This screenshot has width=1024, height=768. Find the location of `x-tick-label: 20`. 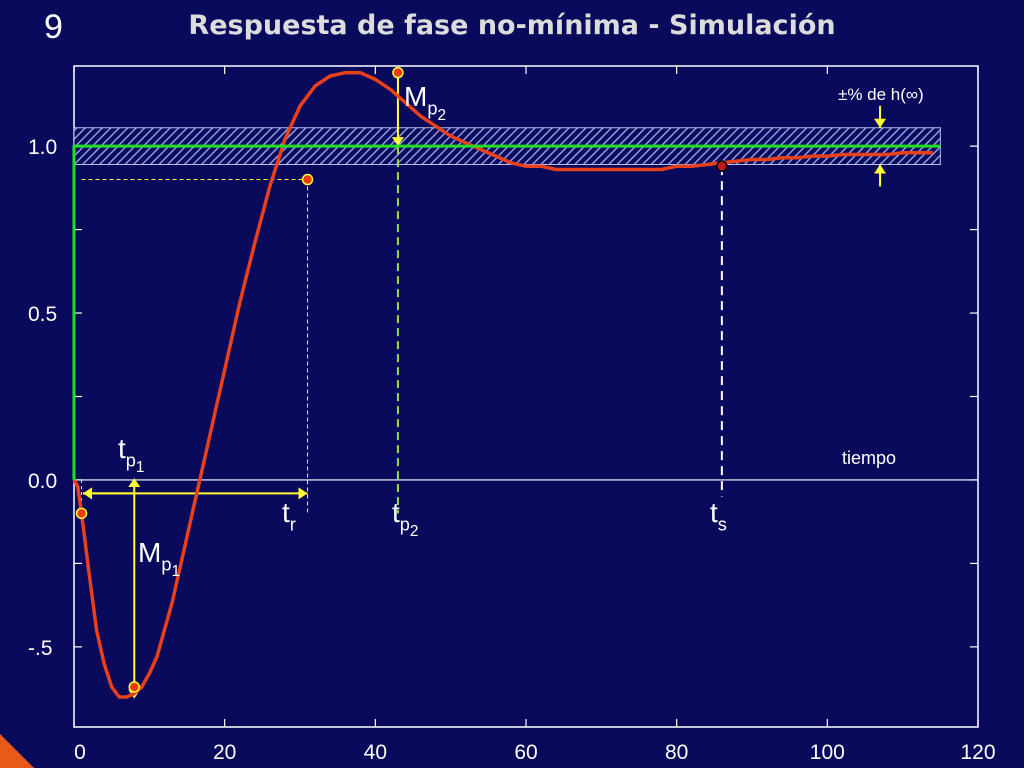

x-tick-label: 20 is located at coordinates (224, 752).